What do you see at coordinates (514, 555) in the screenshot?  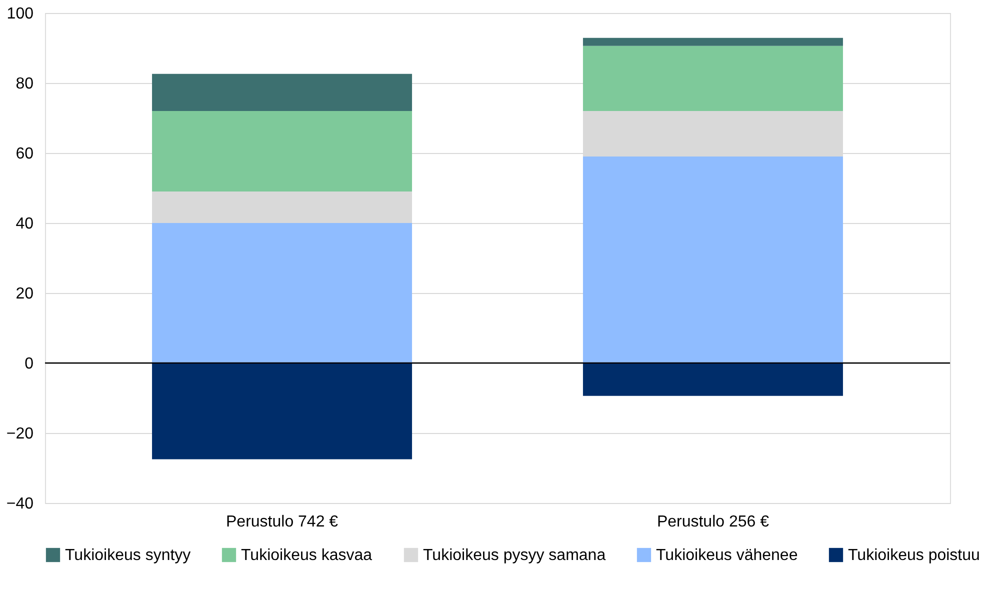 I see `legend-label: Tukioikeus pysyy samana` at bounding box center [514, 555].